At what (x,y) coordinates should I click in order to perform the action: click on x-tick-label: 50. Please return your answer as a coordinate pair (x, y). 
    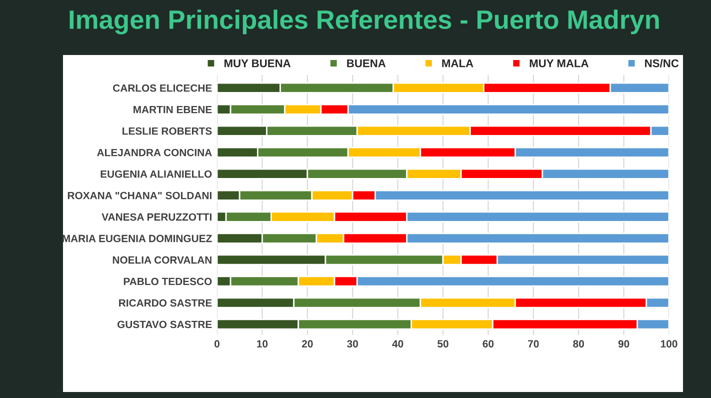
    Looking at the image, I should click on (443, 344).